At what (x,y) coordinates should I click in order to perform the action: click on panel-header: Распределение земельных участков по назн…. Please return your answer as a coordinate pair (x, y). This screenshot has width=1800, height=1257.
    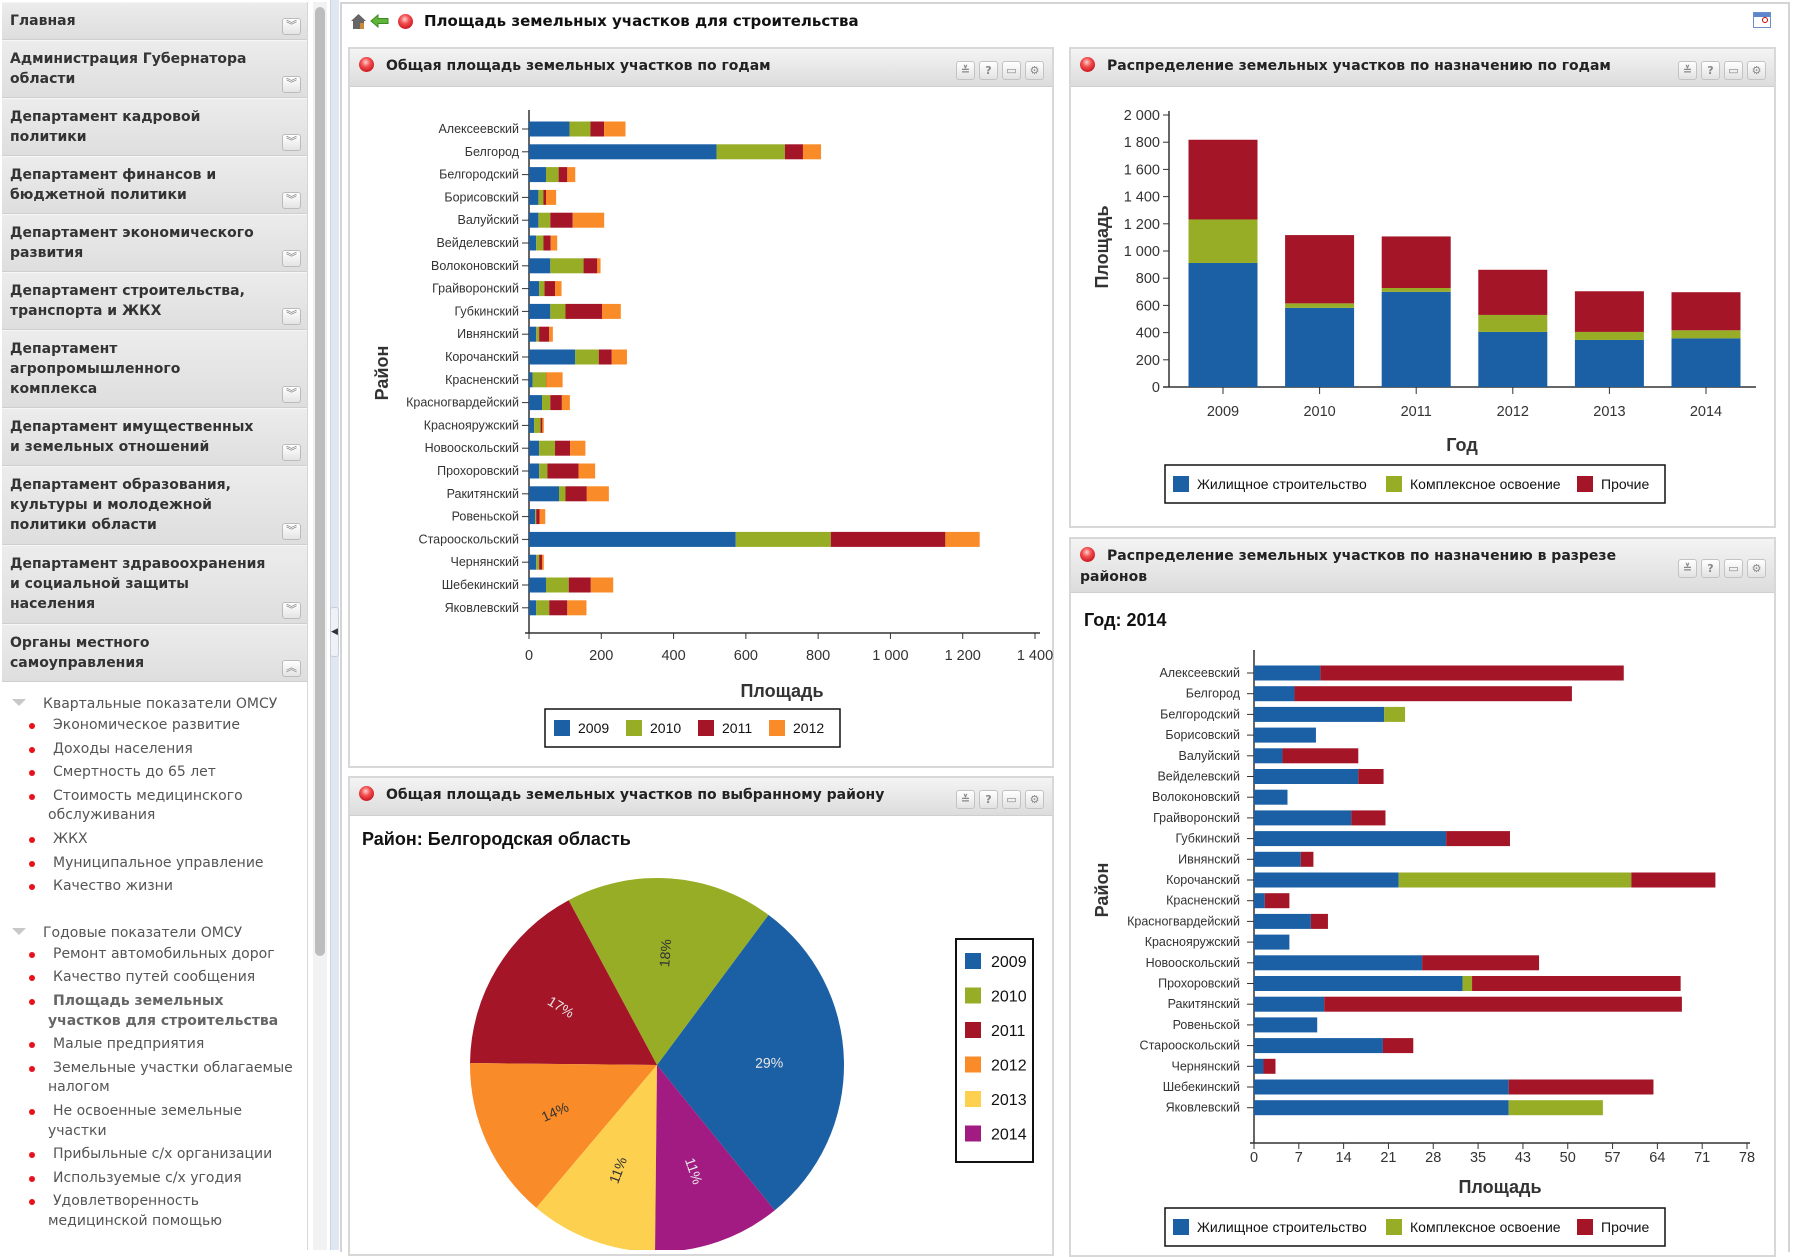
    Looking at the image, I should click on (1422, 566).